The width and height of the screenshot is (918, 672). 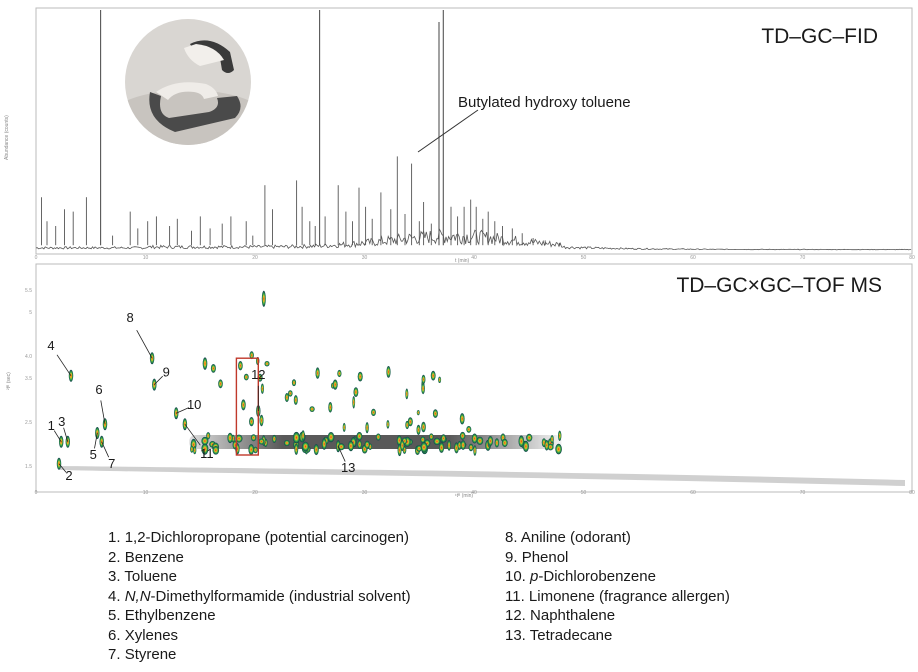 What do you see at coordinates (309, 380) in the screenshot?
I see `gcxgc-peak-spots` at bounding box center [309, 380].